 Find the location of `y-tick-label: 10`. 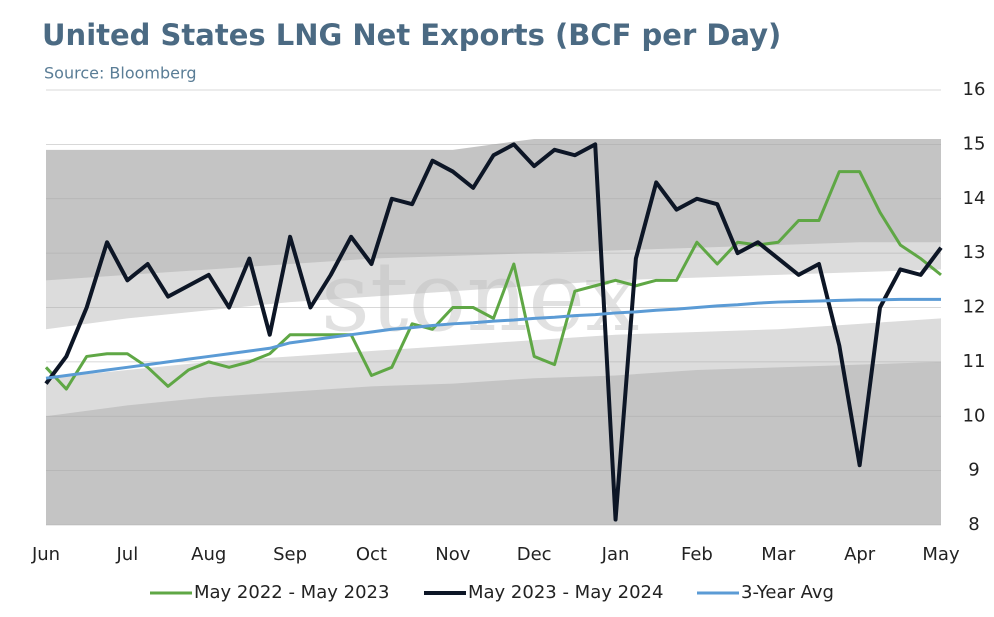

y-tick-label: 10 is located at coordinates (974, 415).